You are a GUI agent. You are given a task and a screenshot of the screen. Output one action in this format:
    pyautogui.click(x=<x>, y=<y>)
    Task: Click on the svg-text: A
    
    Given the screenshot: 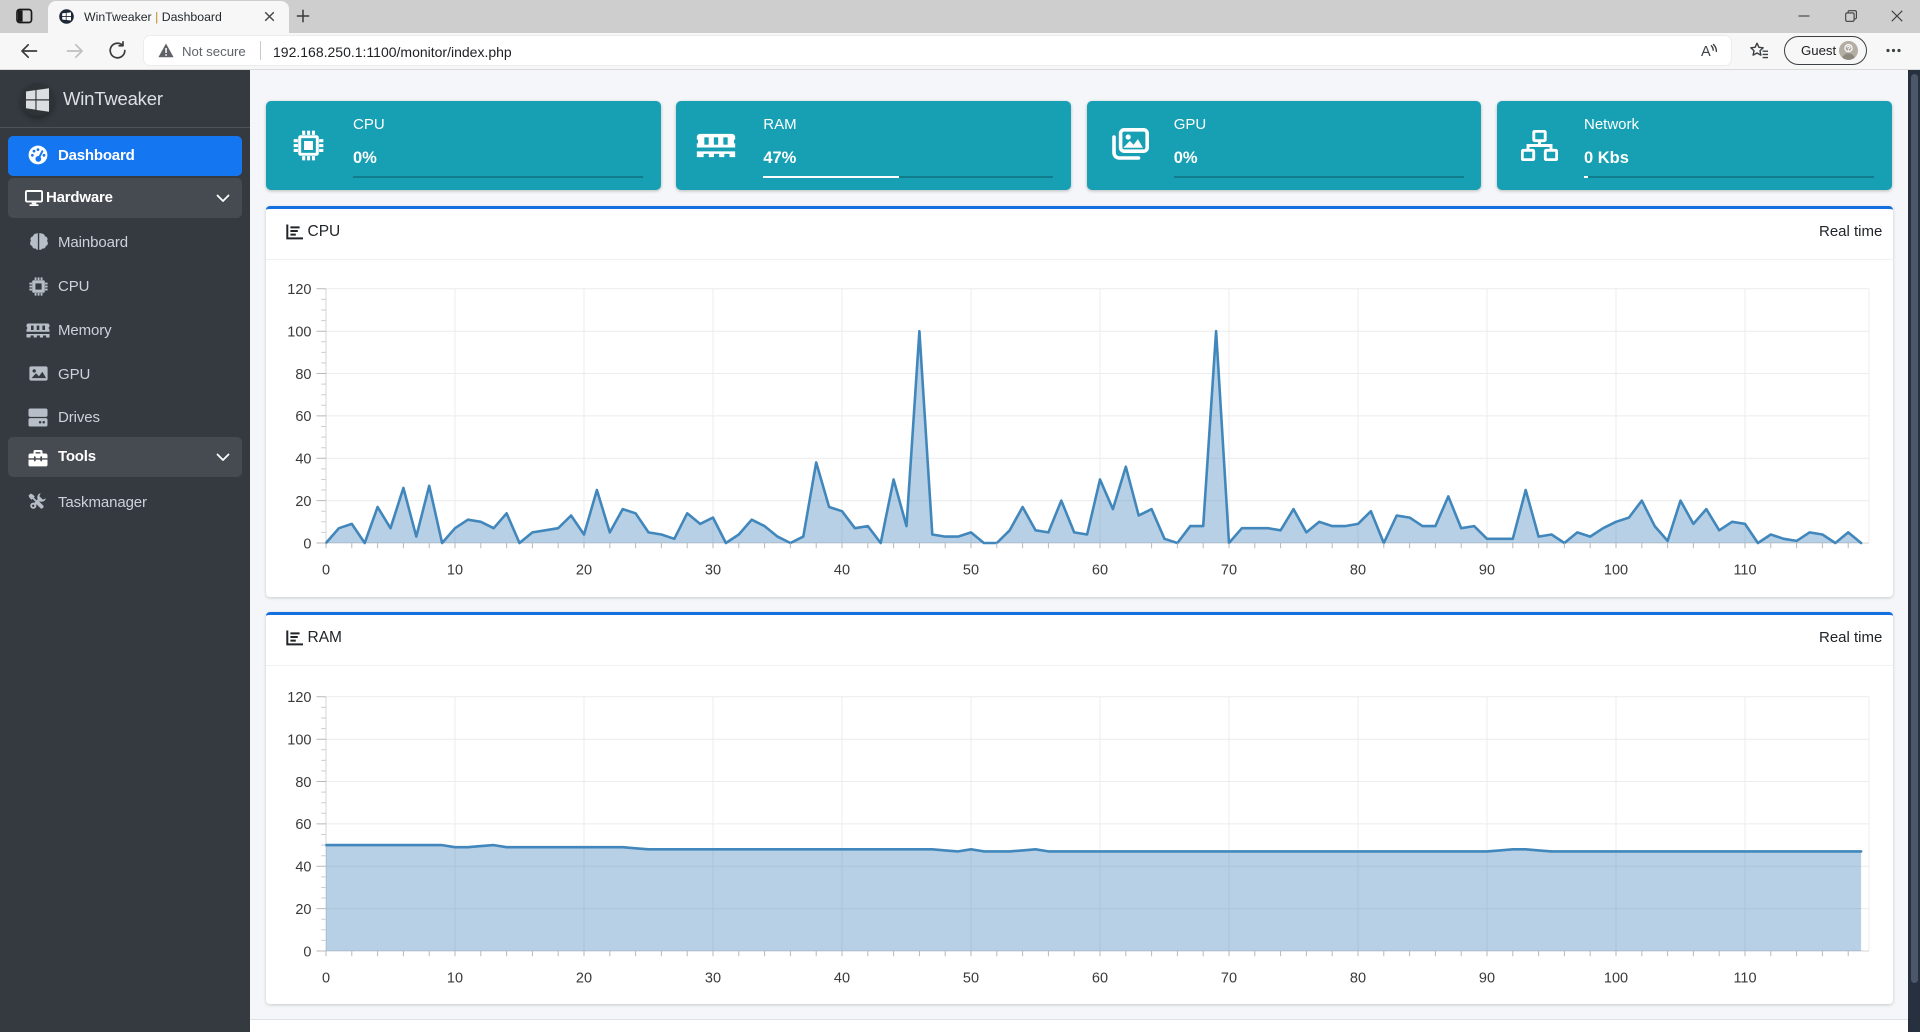 What is the action you would take?
    pyautogui.click(x=1706, y=51)
    